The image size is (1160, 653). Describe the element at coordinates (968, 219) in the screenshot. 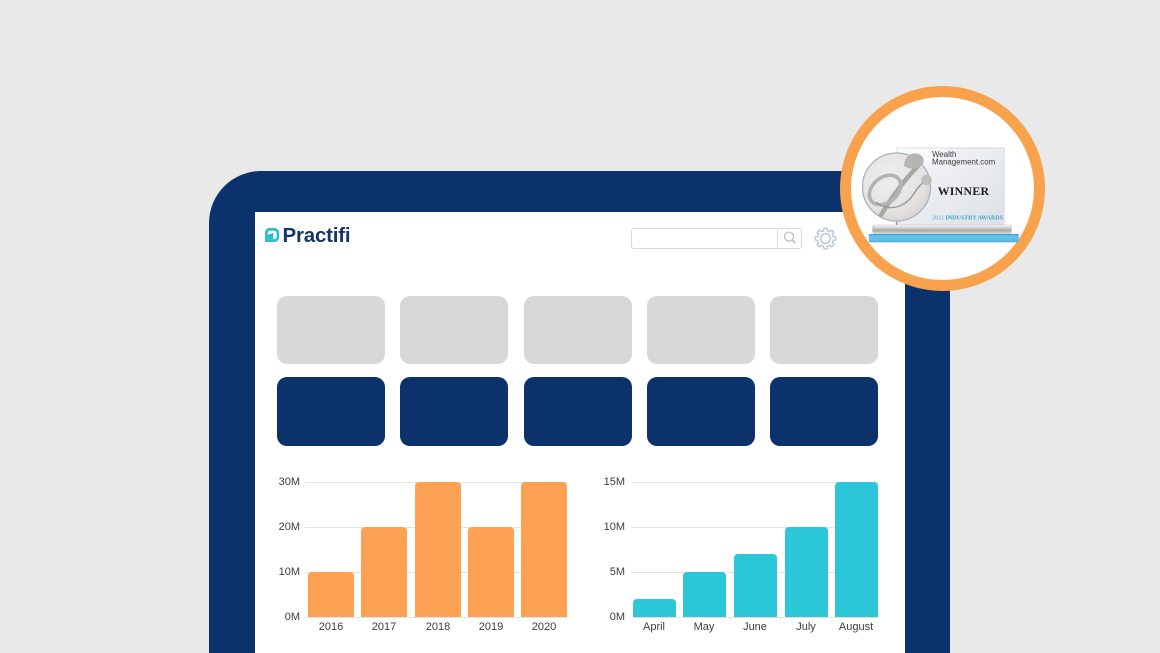

I see `svg-text: 2021 INDUSTRY AWARDS` at that location.